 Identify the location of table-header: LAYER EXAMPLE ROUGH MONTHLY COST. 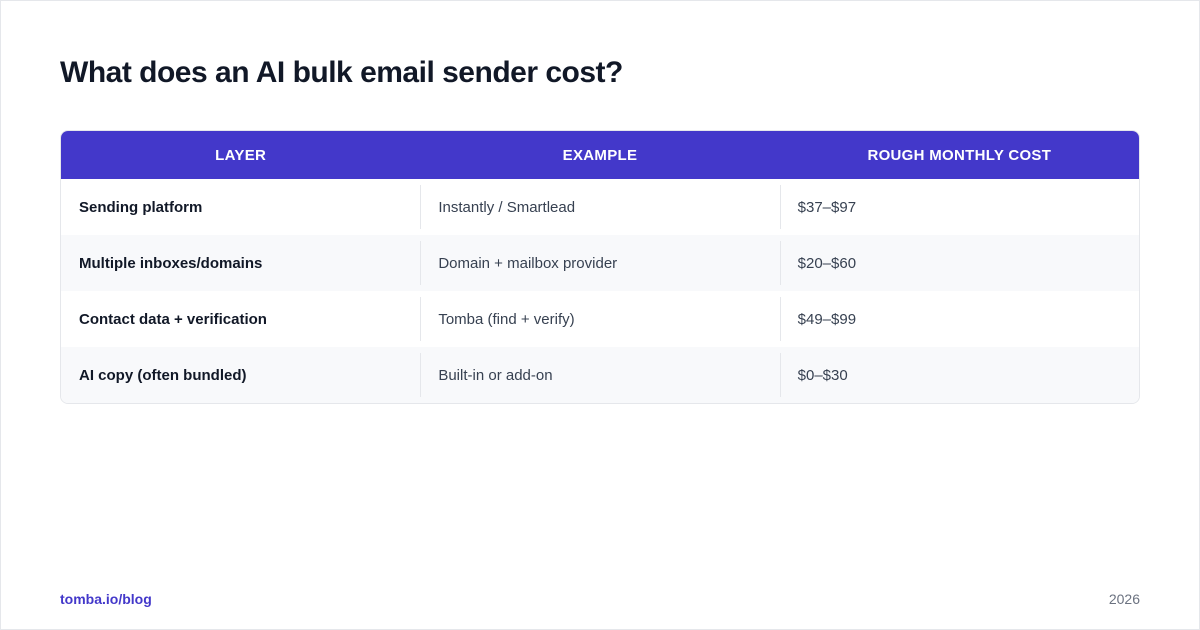
(600, 155).